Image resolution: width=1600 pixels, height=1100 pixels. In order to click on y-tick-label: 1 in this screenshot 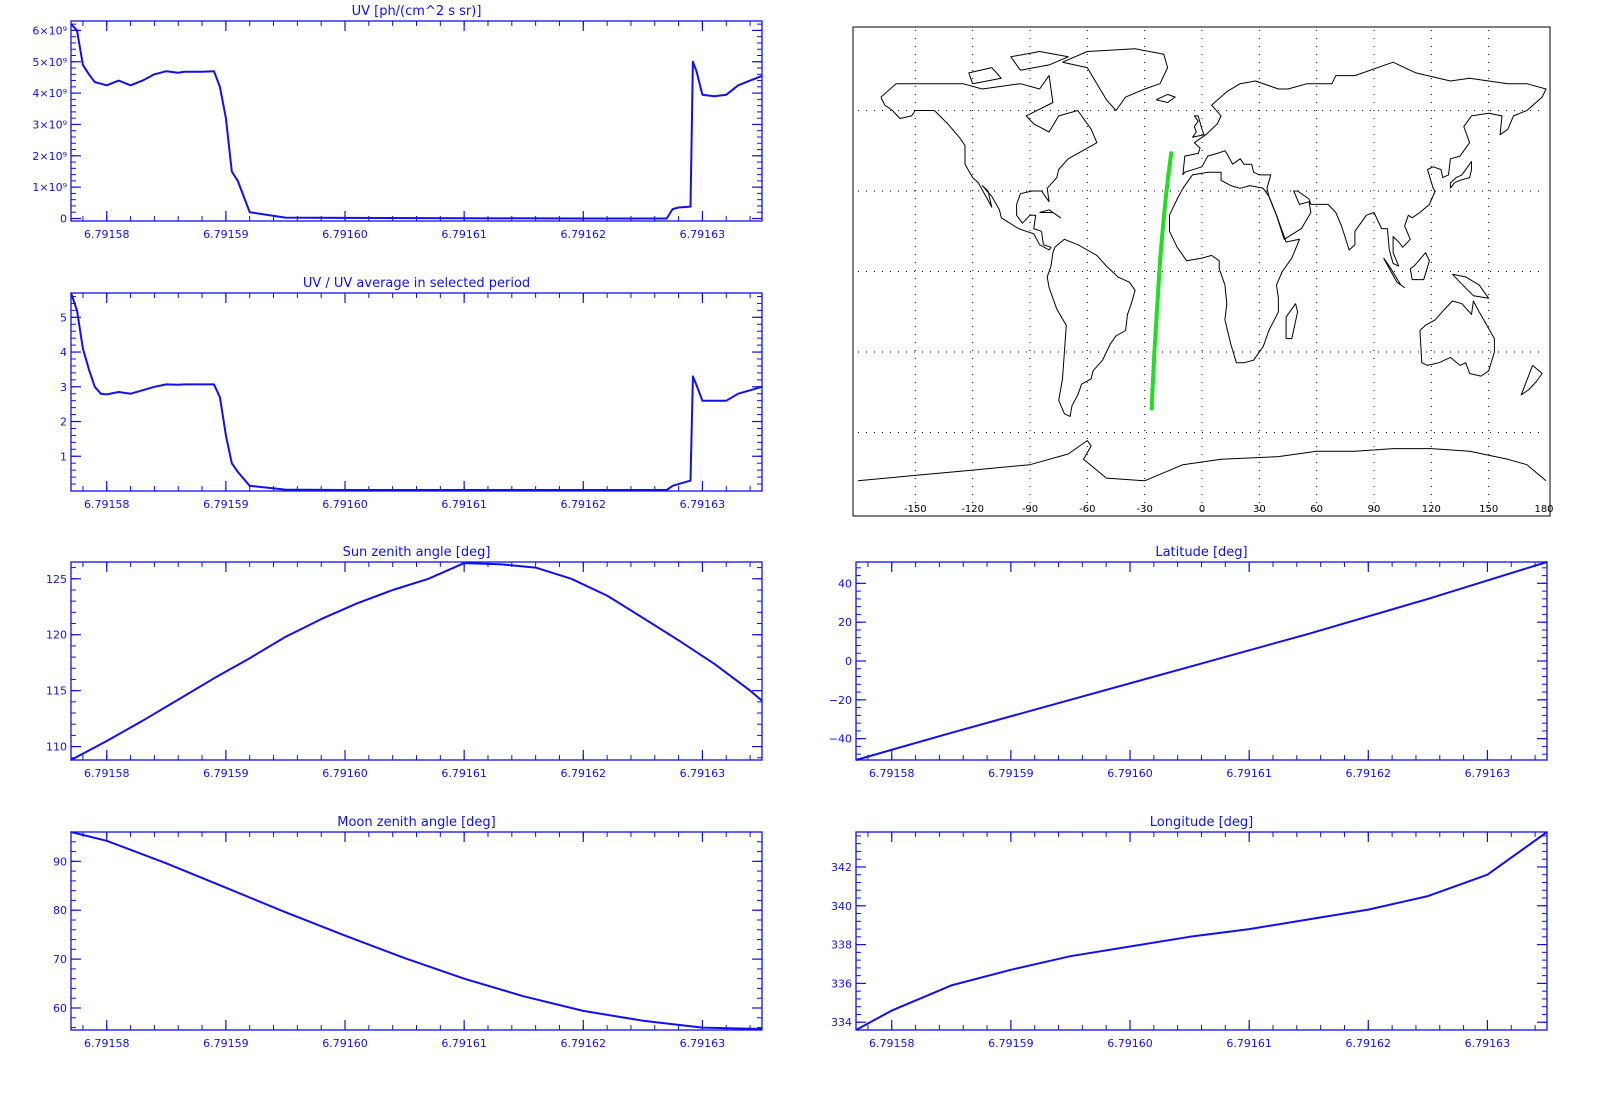, I will do `click(63, 456)`.